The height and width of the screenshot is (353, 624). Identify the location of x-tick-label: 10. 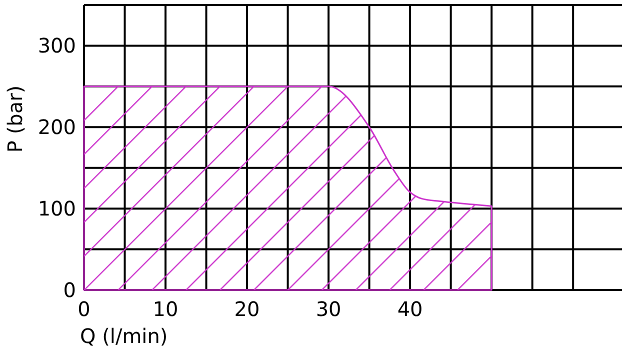
(165, 309).